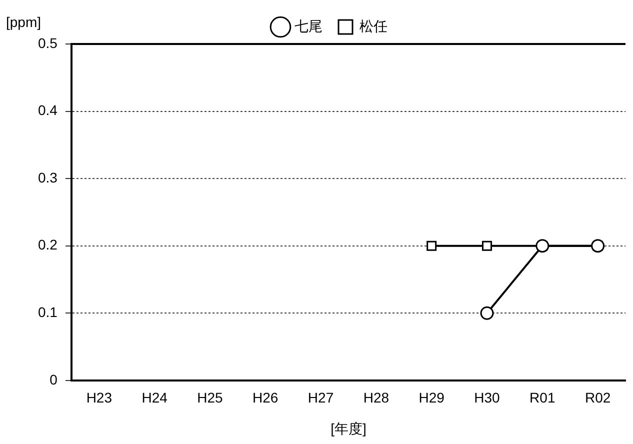 This screenshot has width=633, height=444. Describe the element at coordinates (487, 398) in the screenshot. I see `x-tick-label: H30` at that location.